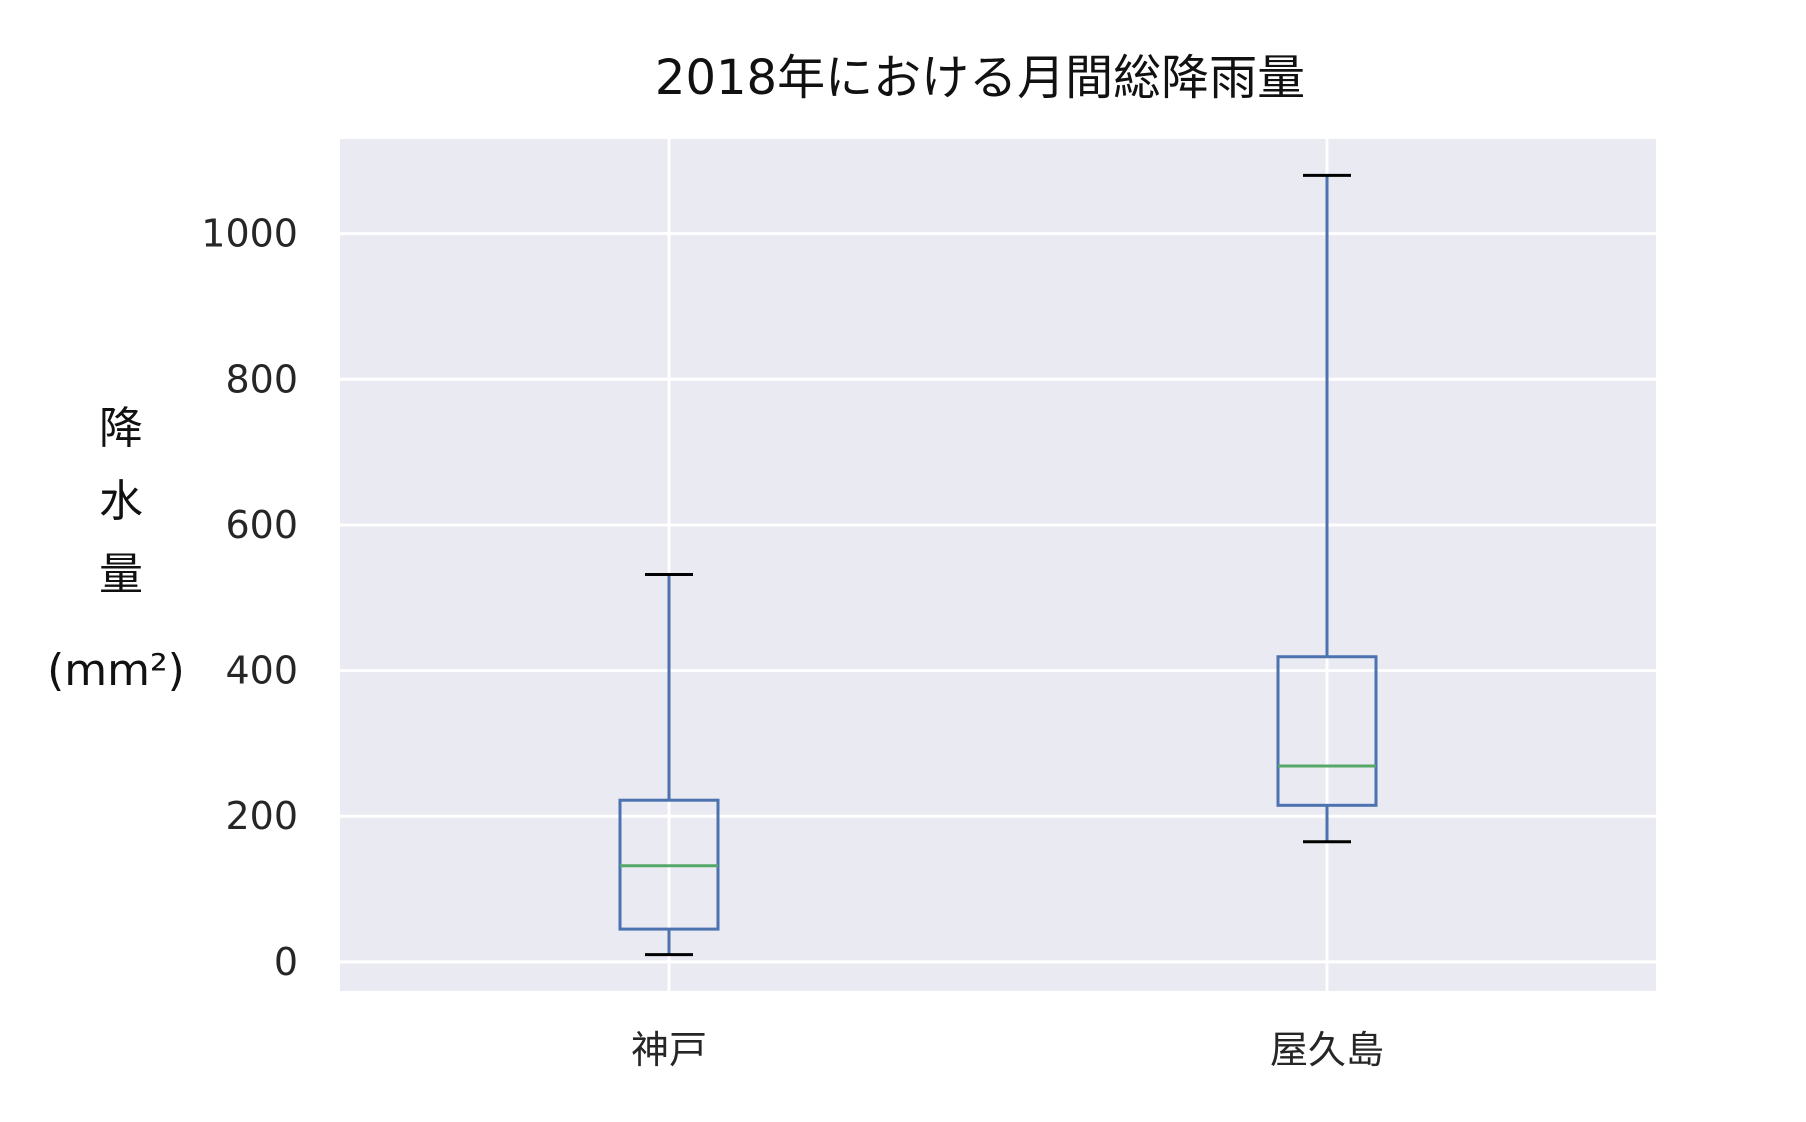  Describe the element at coordinates (261, 671) in the screenshot. I see `y-tick-label: 400` at that location.